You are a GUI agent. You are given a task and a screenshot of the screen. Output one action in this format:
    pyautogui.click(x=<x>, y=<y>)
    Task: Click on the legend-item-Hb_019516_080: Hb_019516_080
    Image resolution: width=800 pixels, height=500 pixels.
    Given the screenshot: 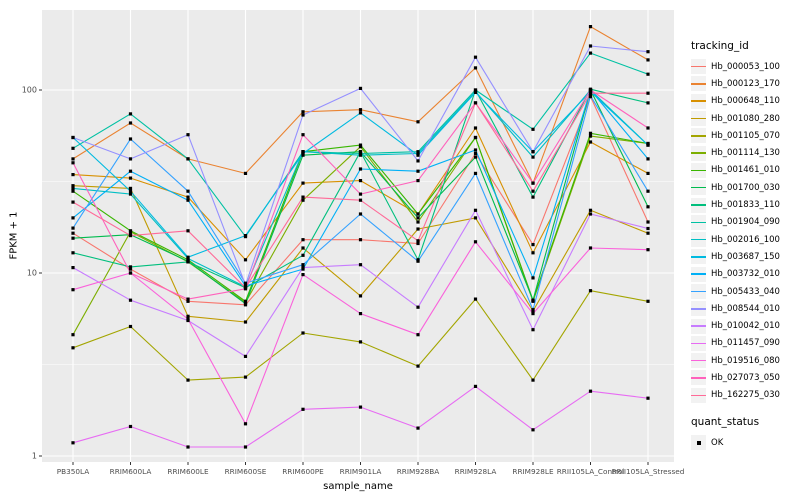 What is the action you would take?
    pyautogui.click(x=745, y=360)
    